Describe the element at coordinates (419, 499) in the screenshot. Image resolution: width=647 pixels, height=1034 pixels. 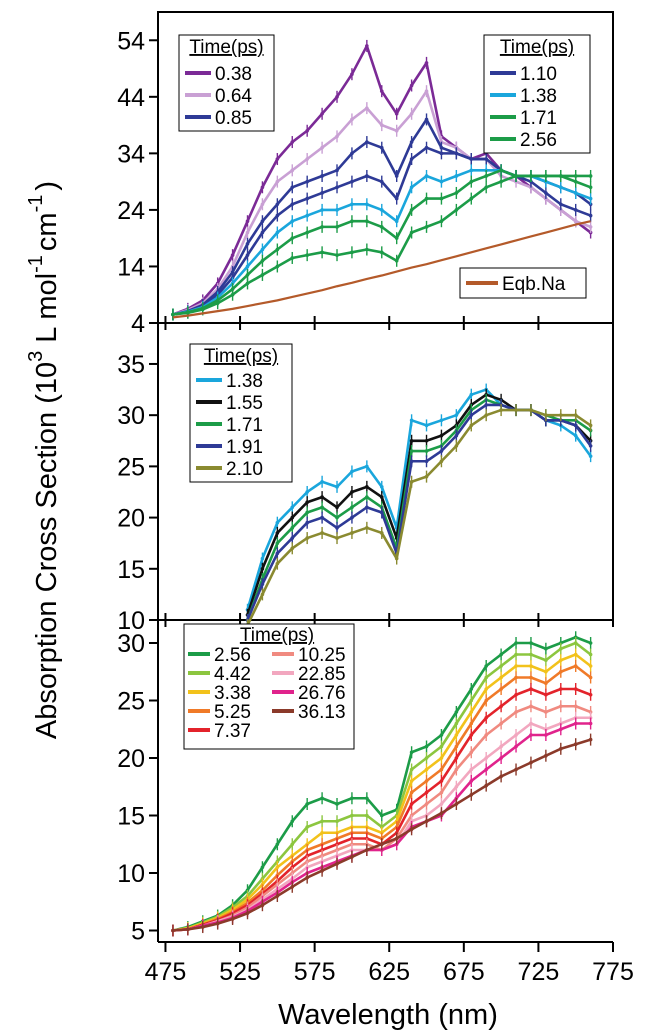
I see `series-line-1.38` at that location.